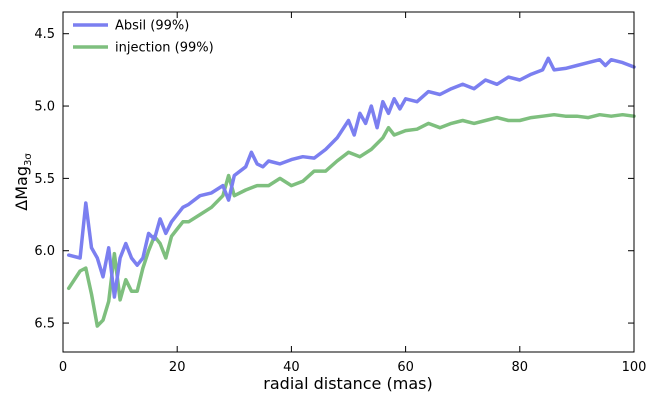 This screenshot has width=665, height=395. I want to click on x-tick-label-5: 100, so click(634, 367).